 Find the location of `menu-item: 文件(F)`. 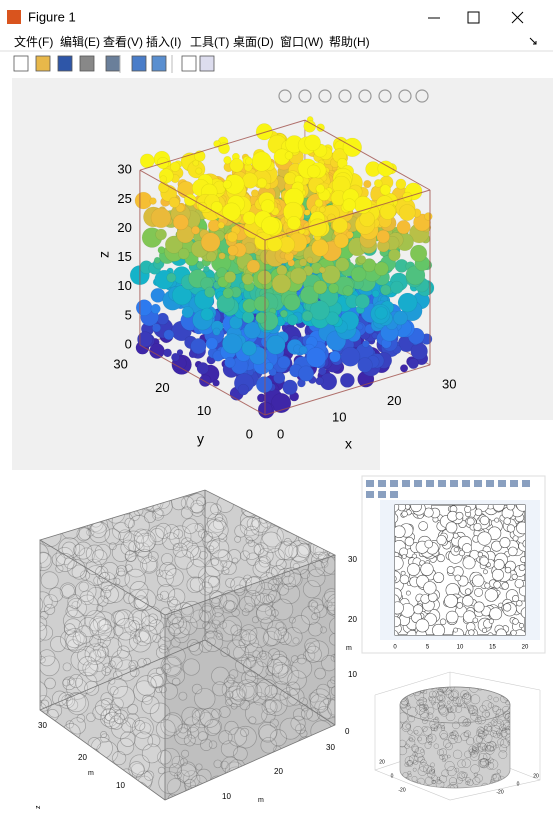

menu-item: 文件(F) is located at coordinates (33, 41).